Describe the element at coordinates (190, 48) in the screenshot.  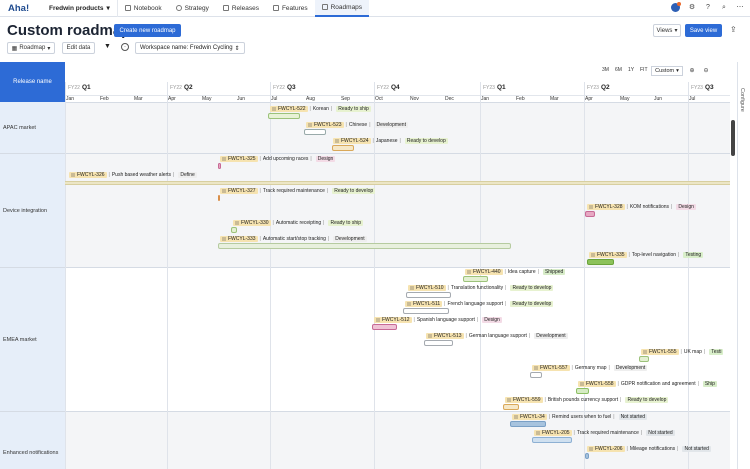
I see `workspace-filter: Workspace name: Fredwin Cycling ⇕` at that location.